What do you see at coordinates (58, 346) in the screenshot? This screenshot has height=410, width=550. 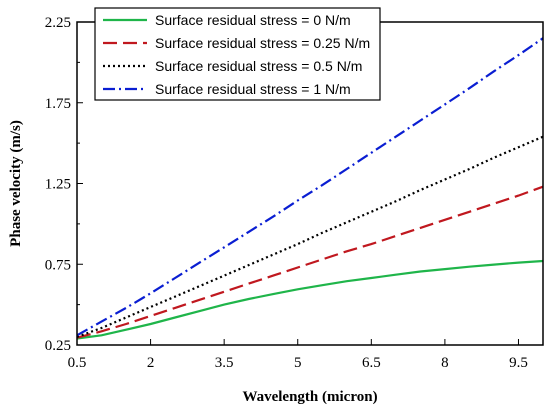 I see `y-tick-label: 0.25` at bounding box center [58, 346].